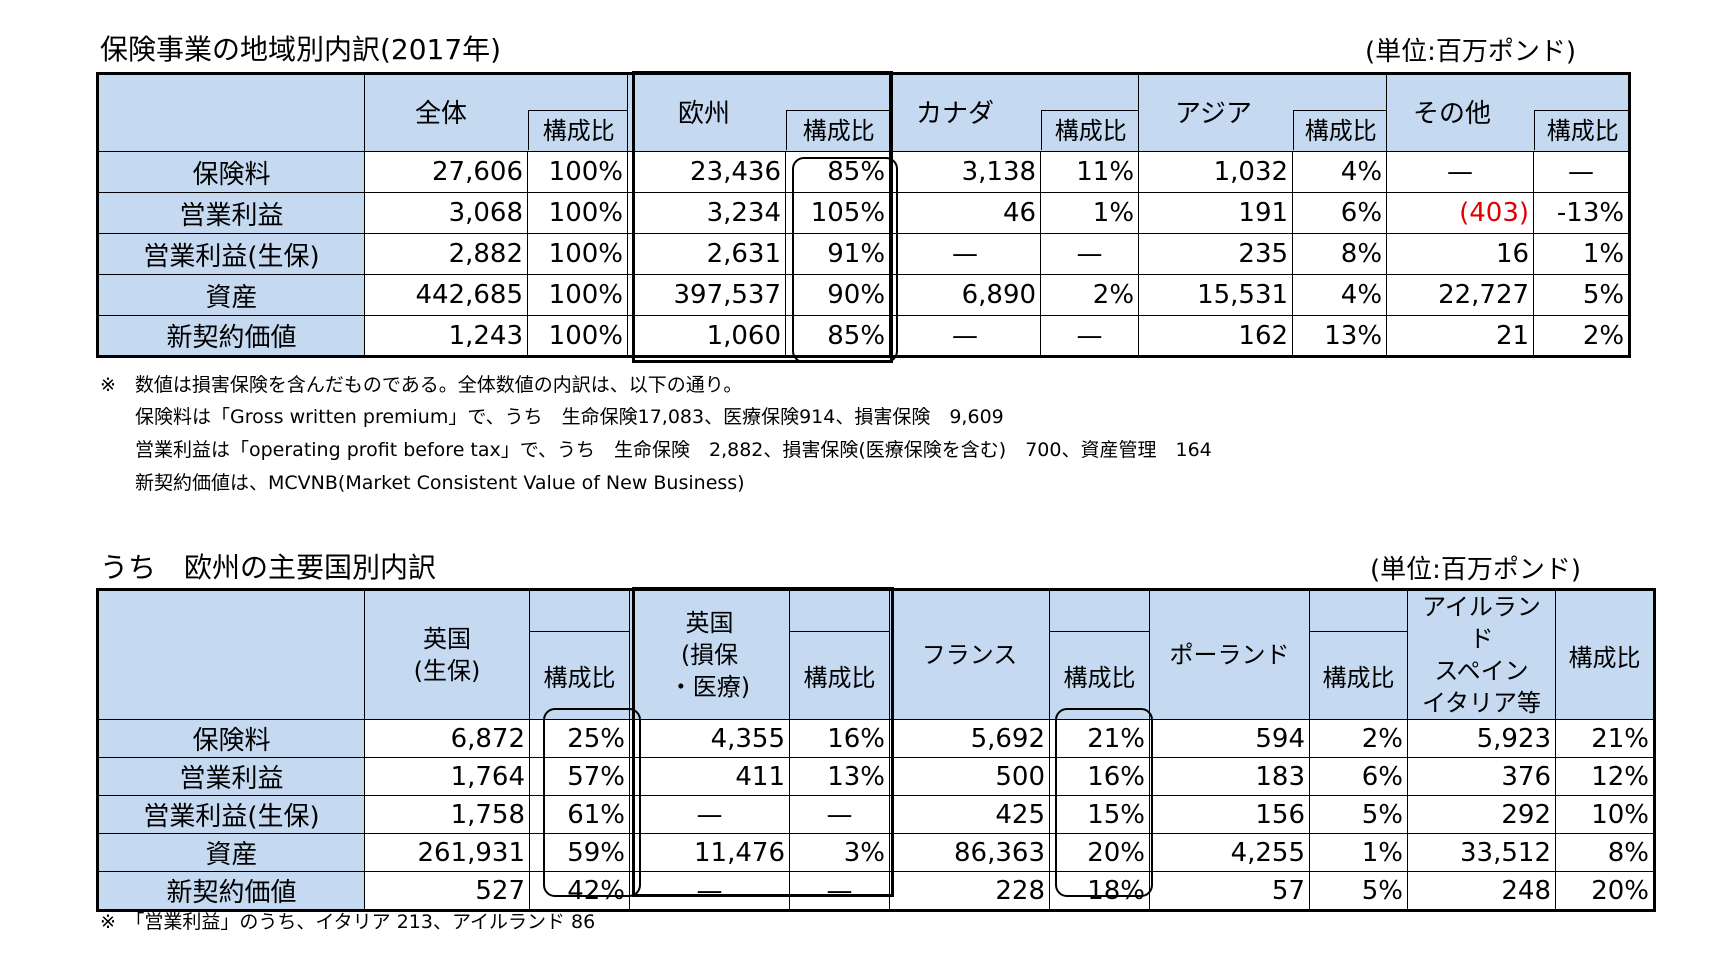 This screenshot has width=1723, height=959. I want to click on table-cell: 4,355, so click(709, 738).